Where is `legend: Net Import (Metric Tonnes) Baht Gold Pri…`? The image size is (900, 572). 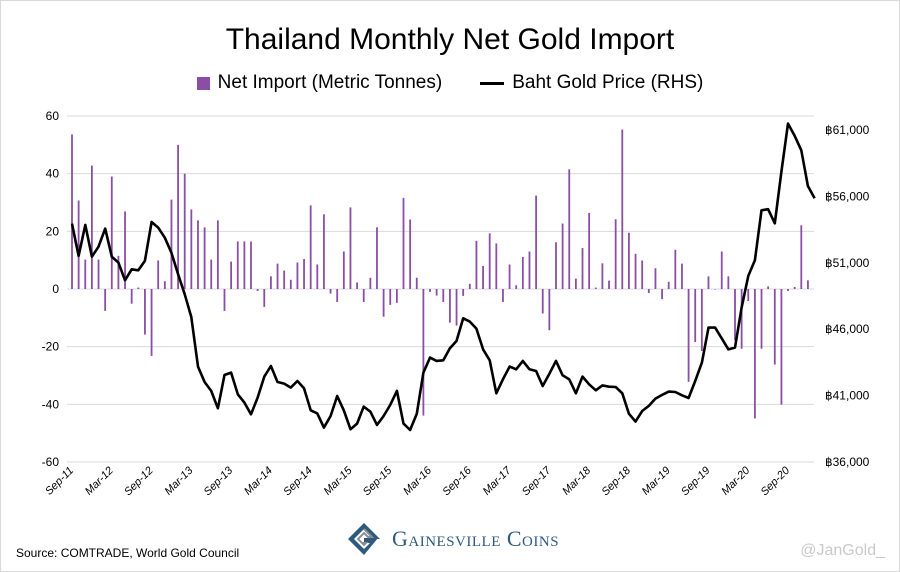 legend: Net Import (Metric Tonnes) Baht Gold Pri… is located at coordinates (450, 83).